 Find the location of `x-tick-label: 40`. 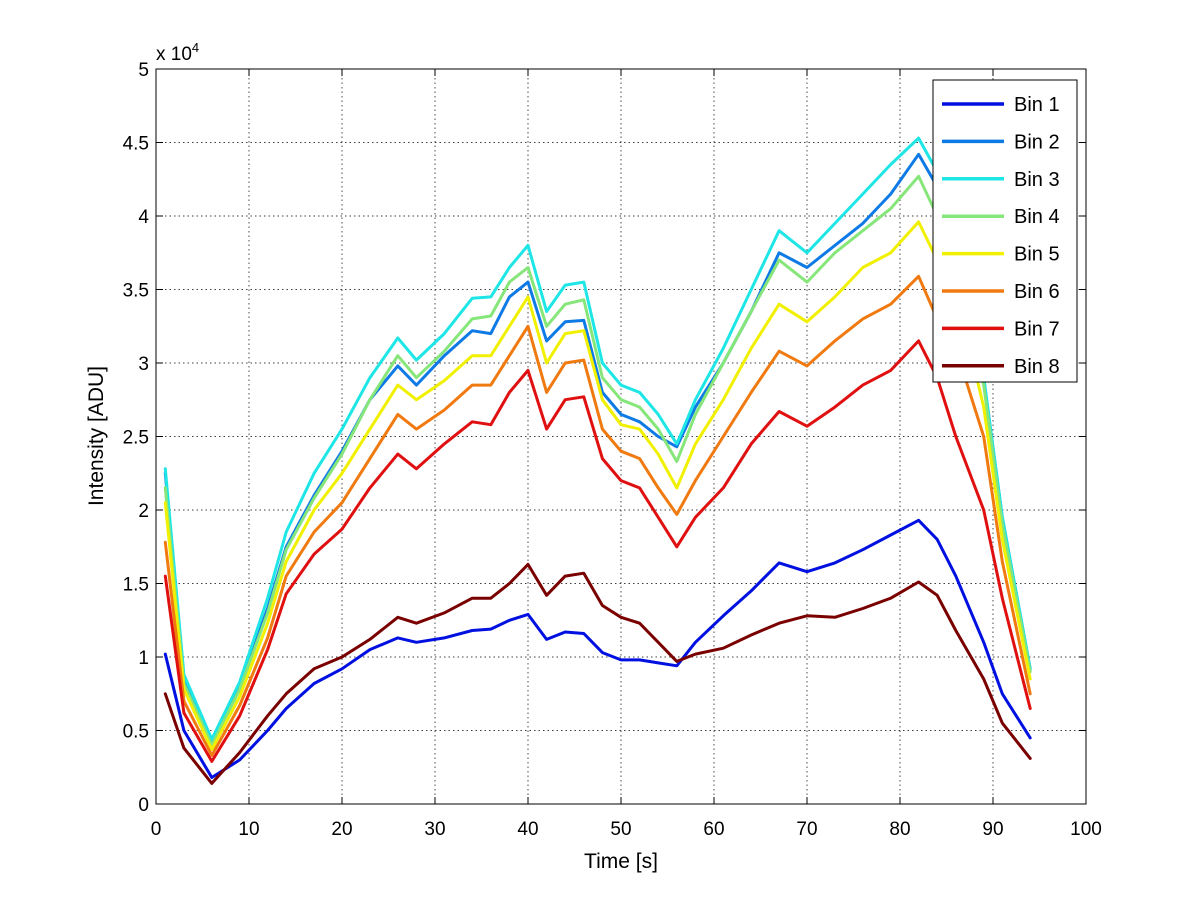

x-tick-label: 40 is located at coordinates (527, 829).